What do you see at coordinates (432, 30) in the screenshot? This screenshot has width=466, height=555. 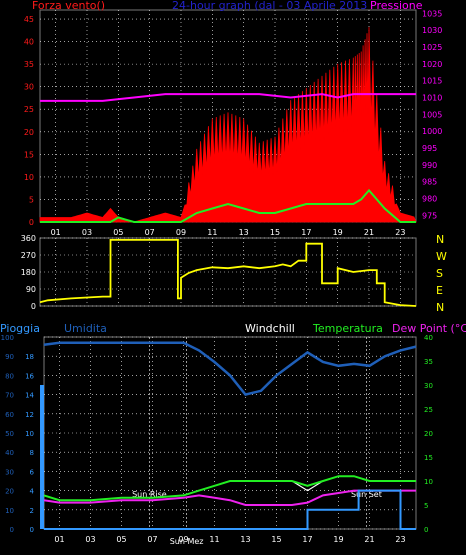 I see `pressure-tick-label: 1030` at bounding box center [432, 30].